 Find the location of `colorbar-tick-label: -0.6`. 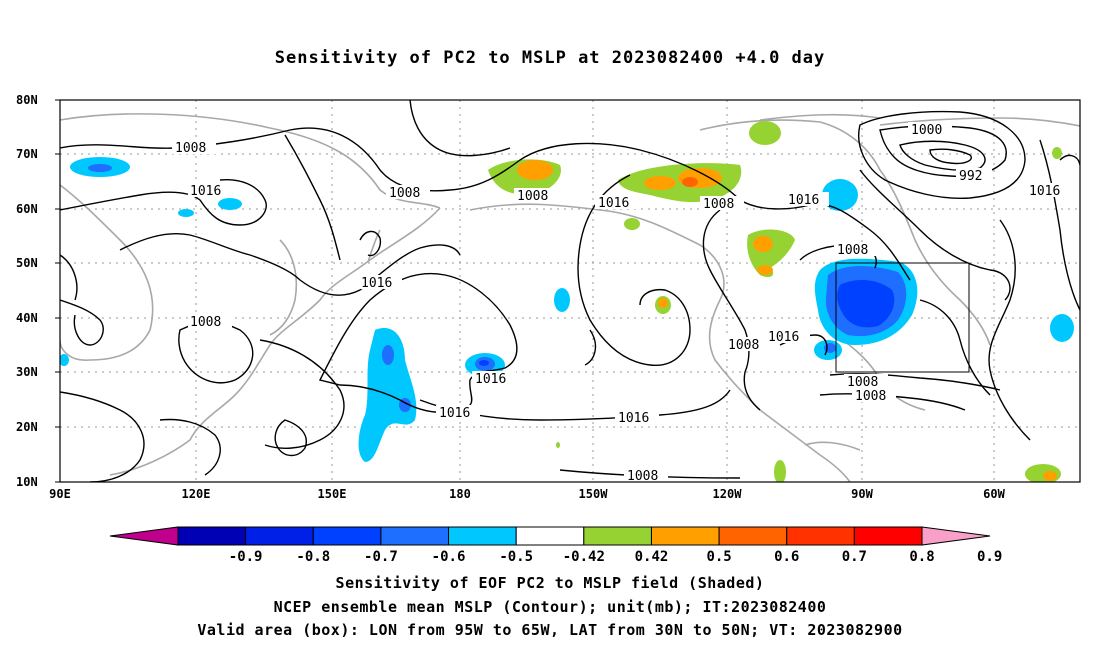

colorbar-tick-label: -0.6 is located at coordinates (449, 557).